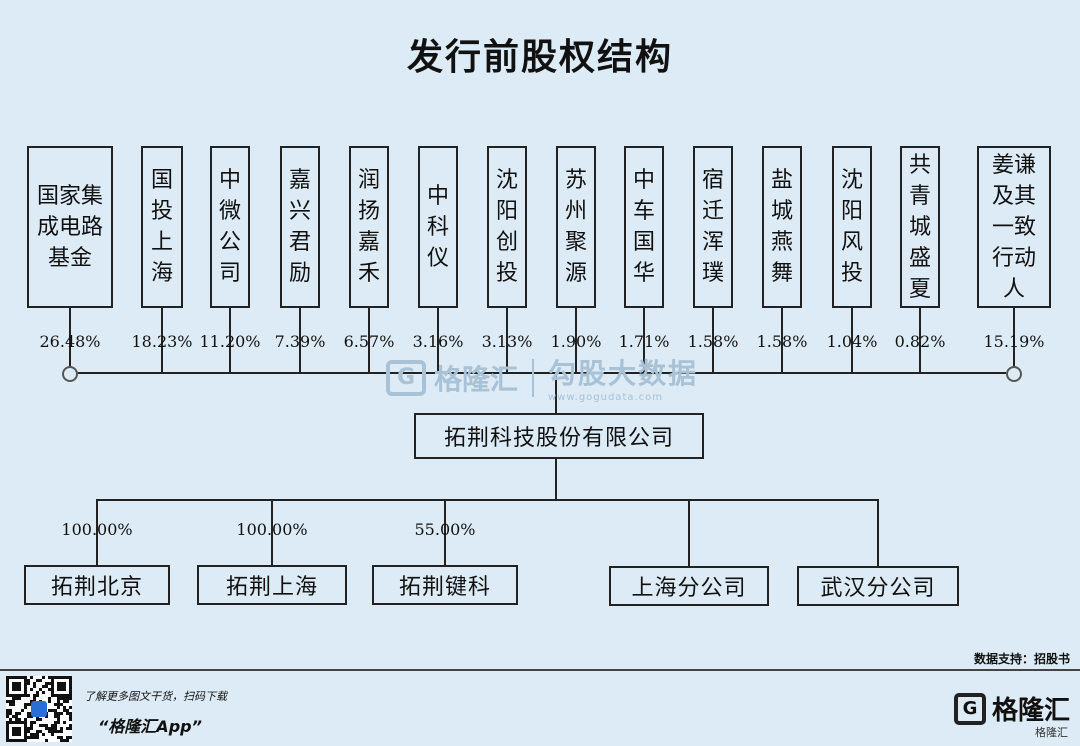  I want to click on shareholder-name: 国家集成电路基金, so click(70, 227).